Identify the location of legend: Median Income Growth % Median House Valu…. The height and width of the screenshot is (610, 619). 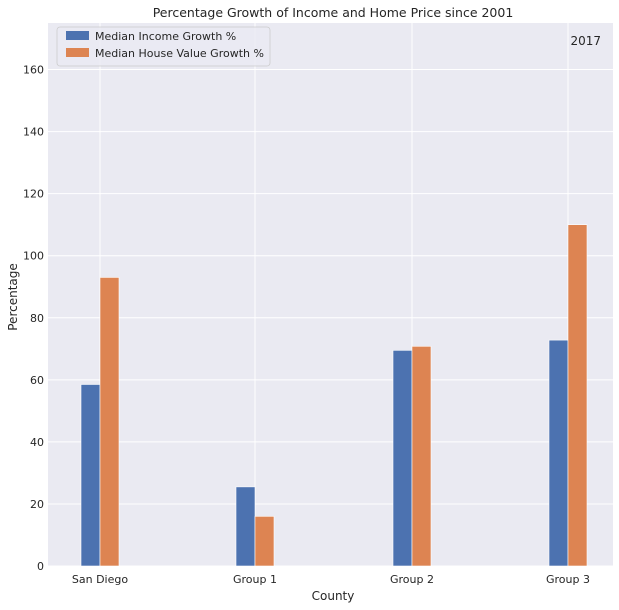
(163, 46).